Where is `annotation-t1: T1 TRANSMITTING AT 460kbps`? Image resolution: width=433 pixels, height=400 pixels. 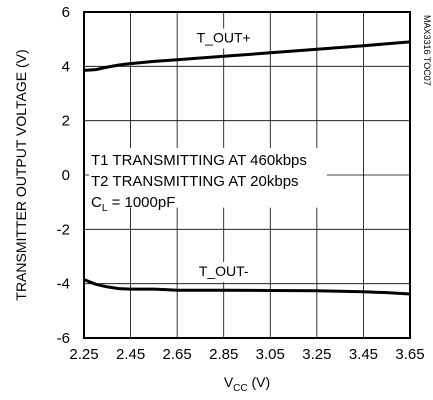 annotation-t1: T1 TRANSMITTING AT 460kbps is located at coordinates (199, 160).